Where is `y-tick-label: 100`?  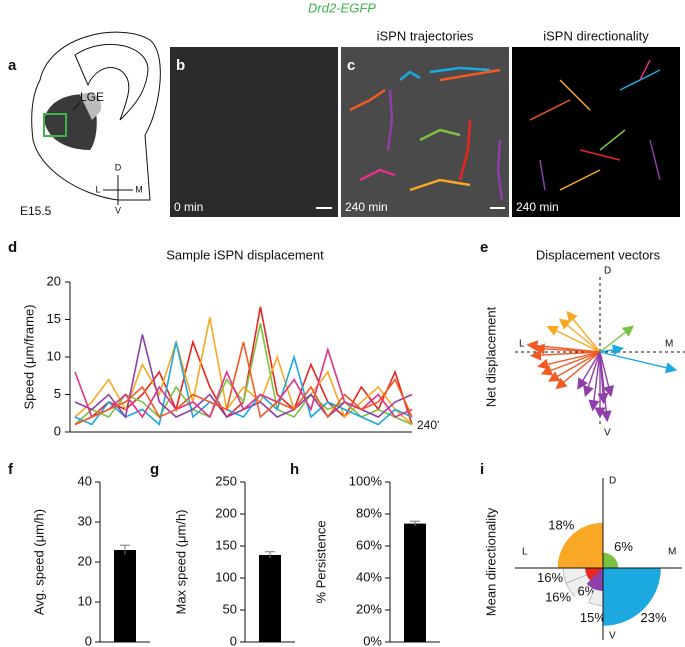 y-tick-label: 100 is located at coordinates (226, 576).